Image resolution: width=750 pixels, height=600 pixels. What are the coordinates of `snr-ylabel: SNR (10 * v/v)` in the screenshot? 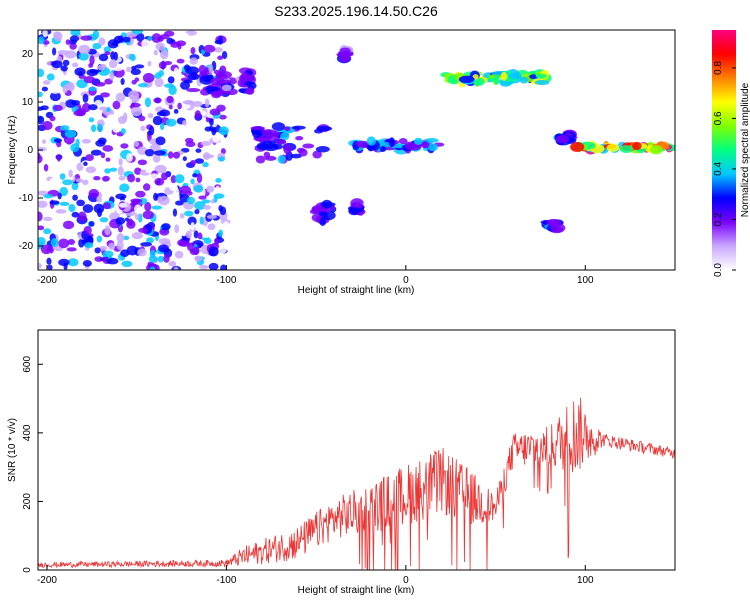 It's located at (12, 450).